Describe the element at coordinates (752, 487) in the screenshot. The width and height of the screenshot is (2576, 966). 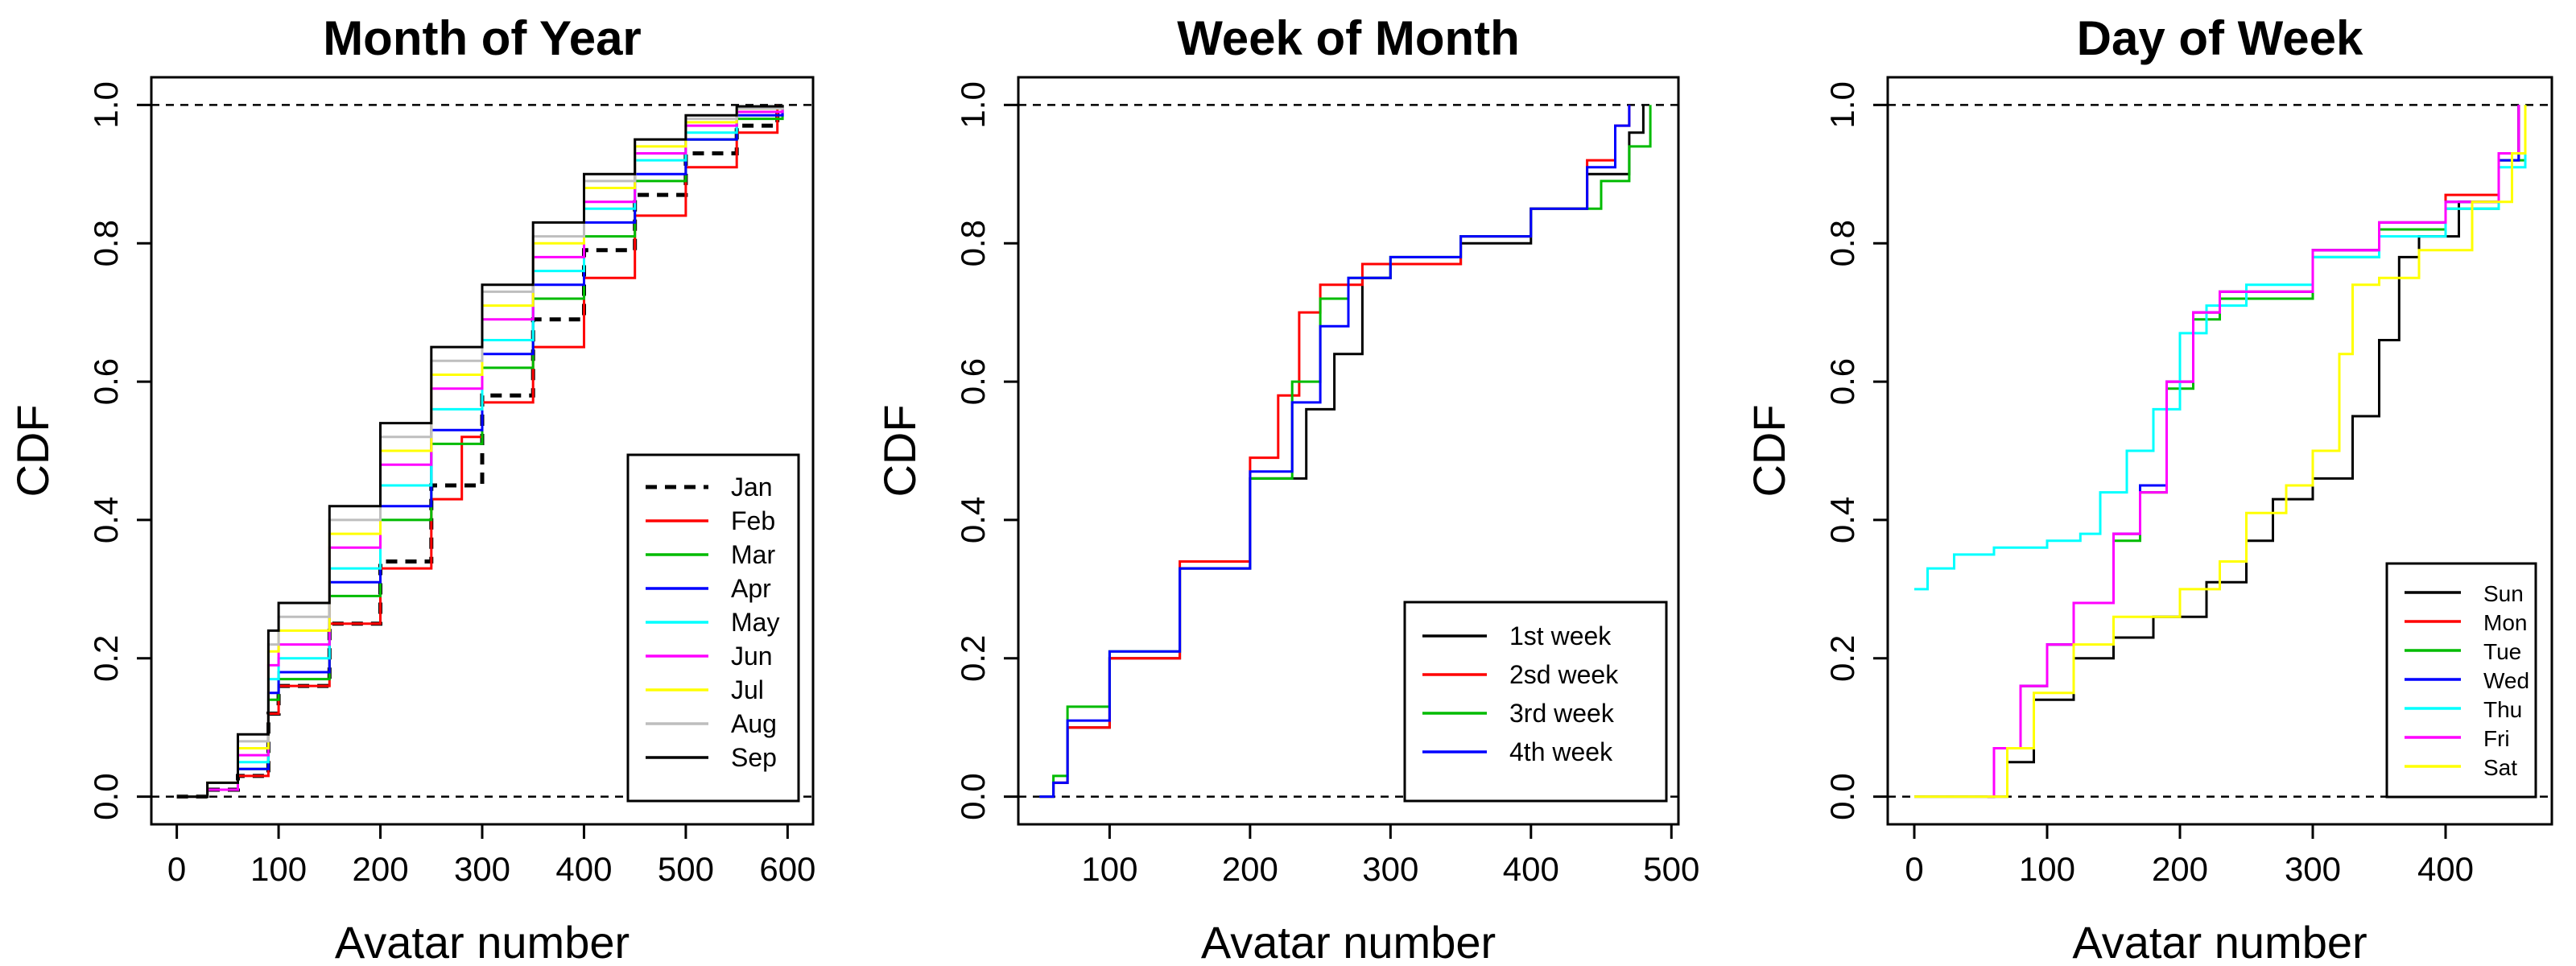
I see `legend-label: Jan` at that location.